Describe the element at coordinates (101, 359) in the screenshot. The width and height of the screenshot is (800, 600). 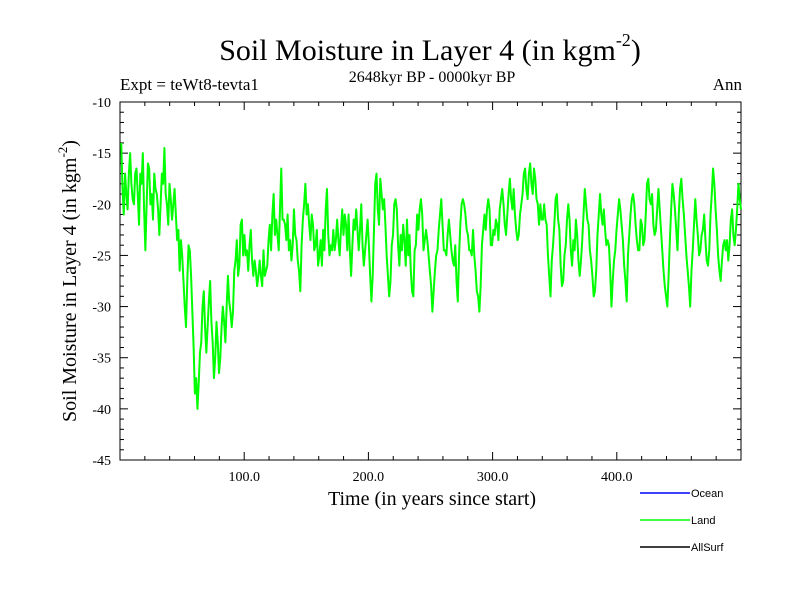
I see `y-tick-label: -35` at that location.